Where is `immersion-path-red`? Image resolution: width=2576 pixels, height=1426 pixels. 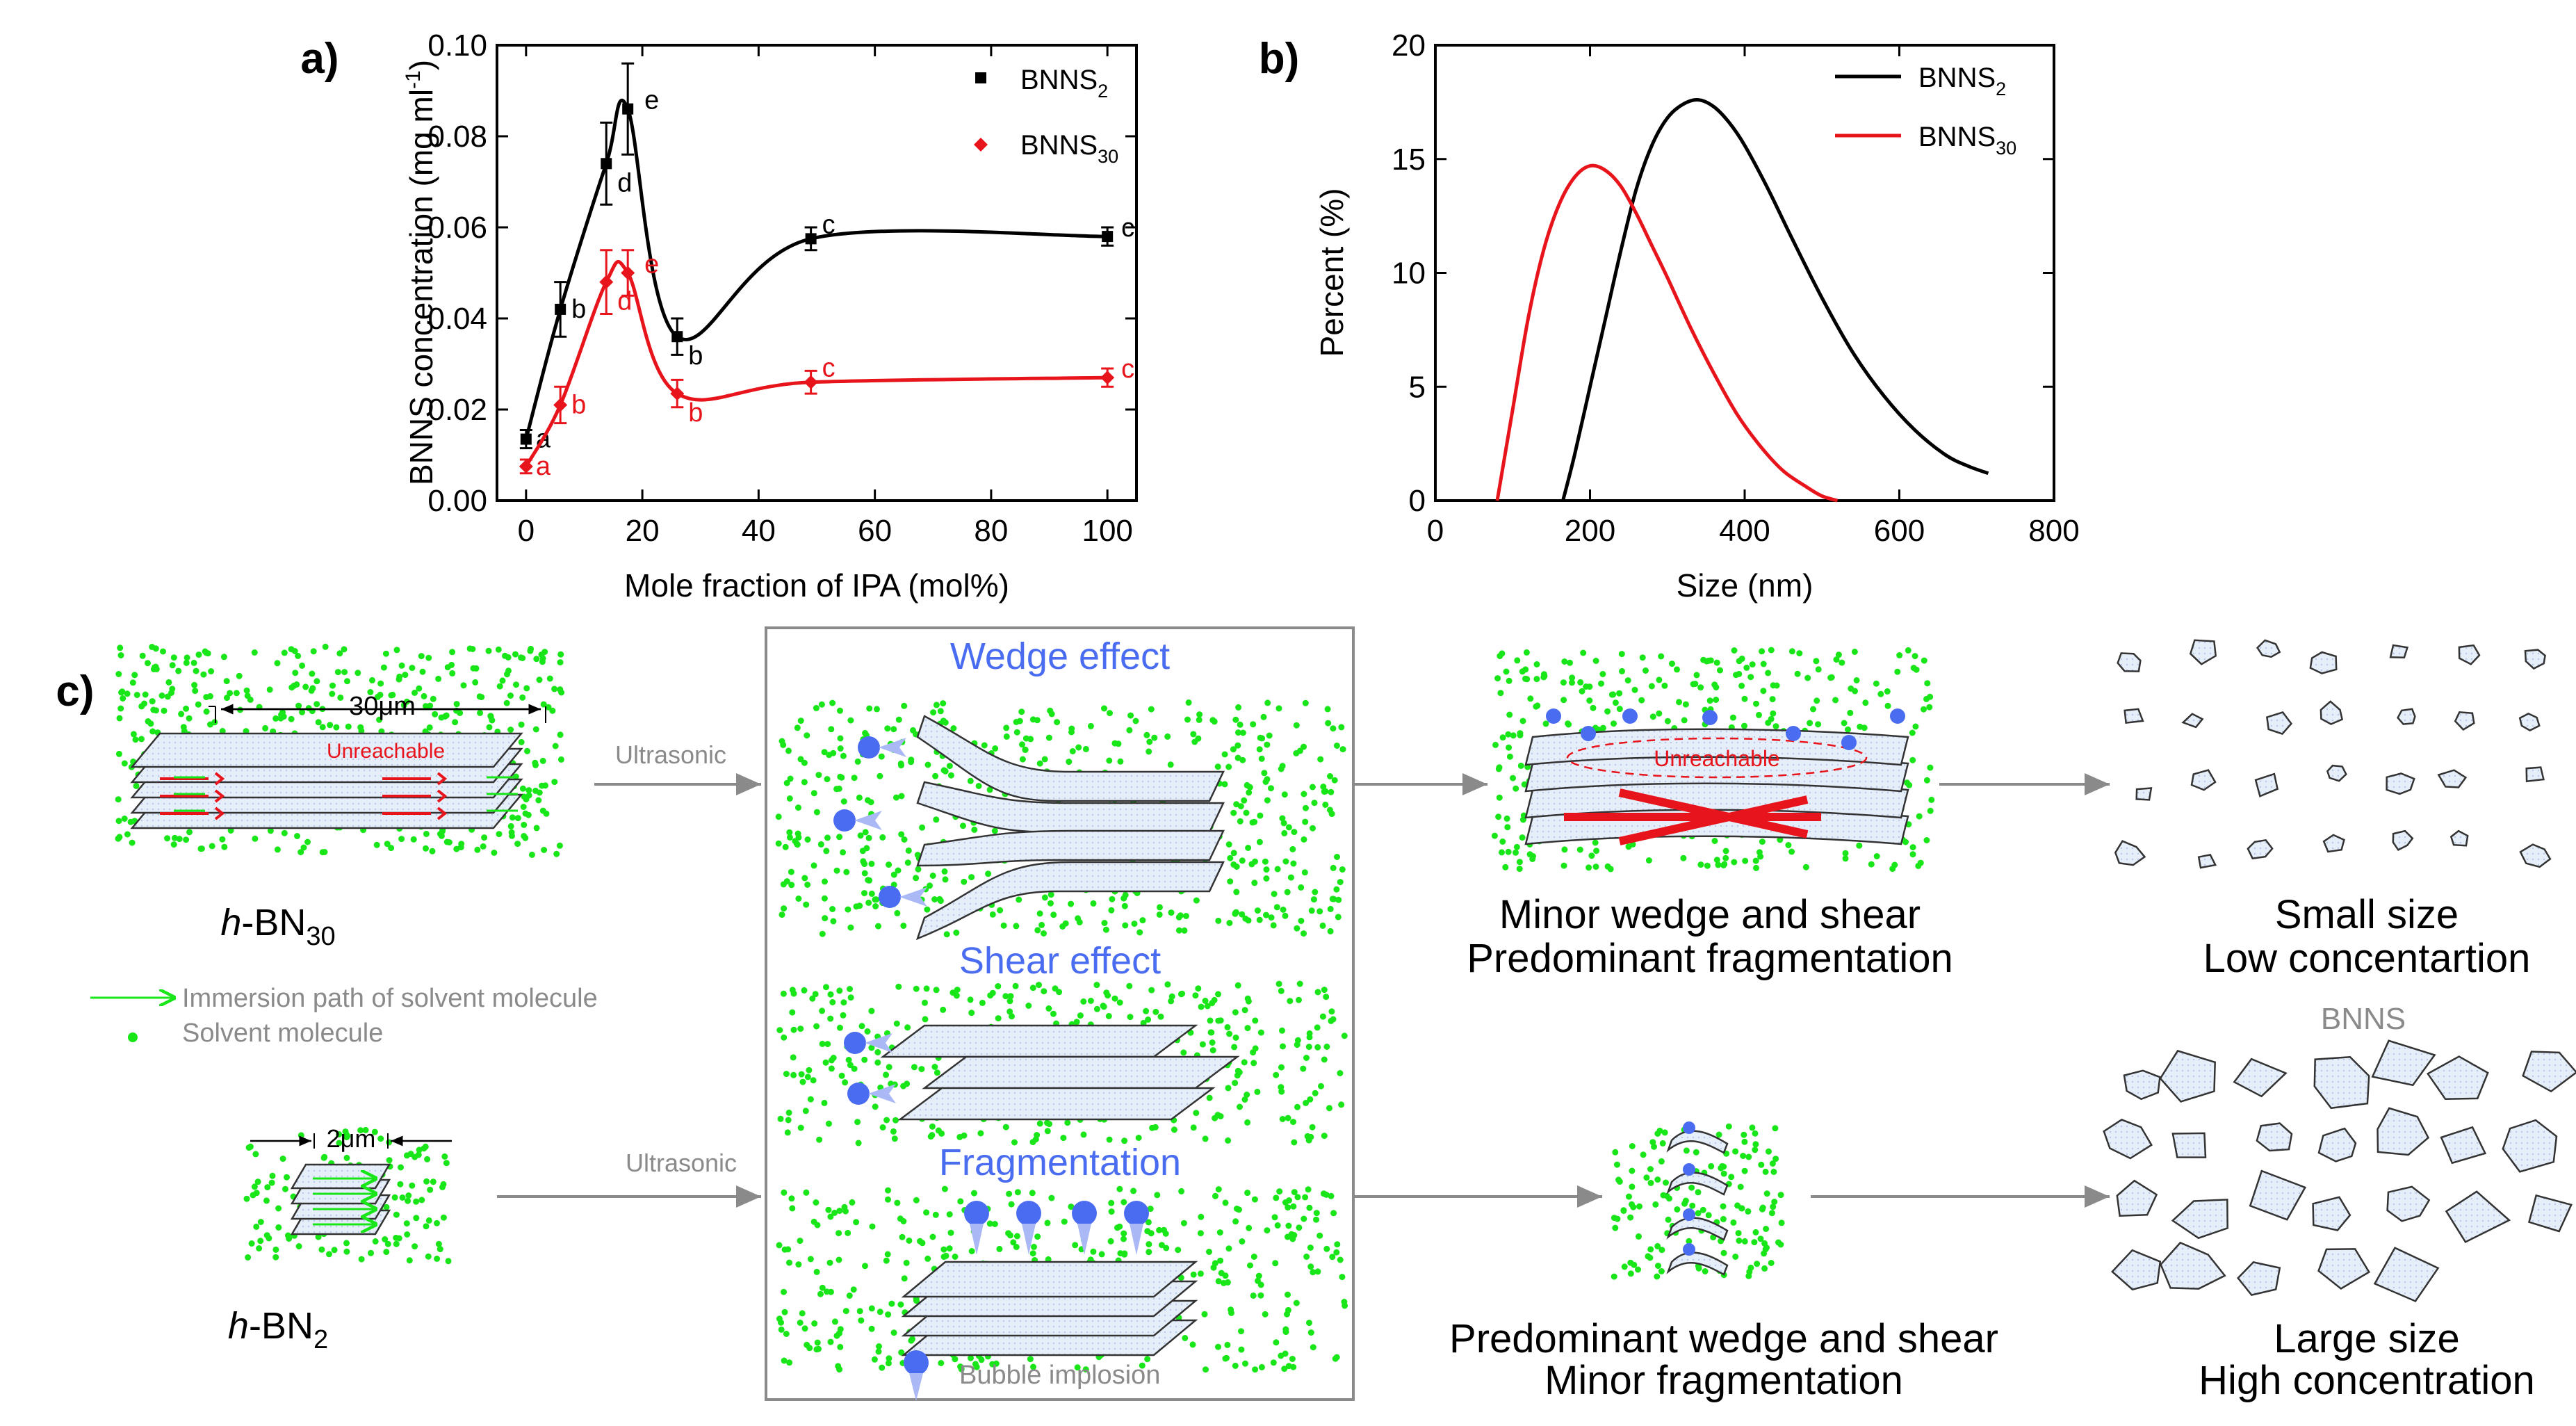 immersion-path-red is located at coordinates (192, 779).